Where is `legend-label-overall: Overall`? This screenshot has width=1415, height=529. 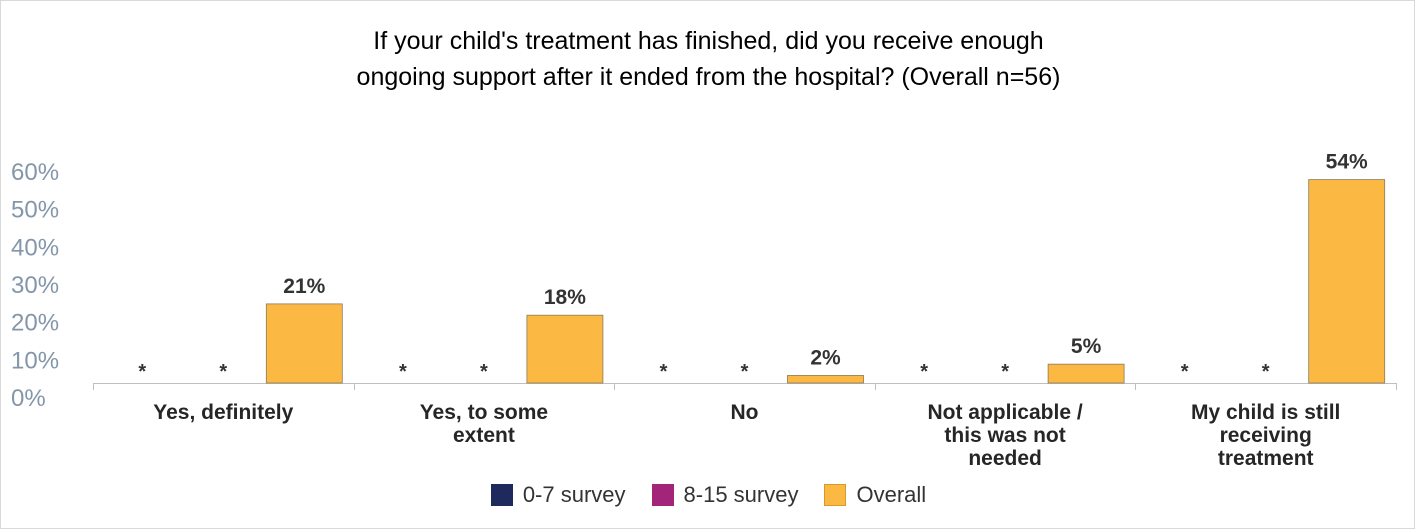
legend-label-overall: Overall is located at coordinates (891, 494).